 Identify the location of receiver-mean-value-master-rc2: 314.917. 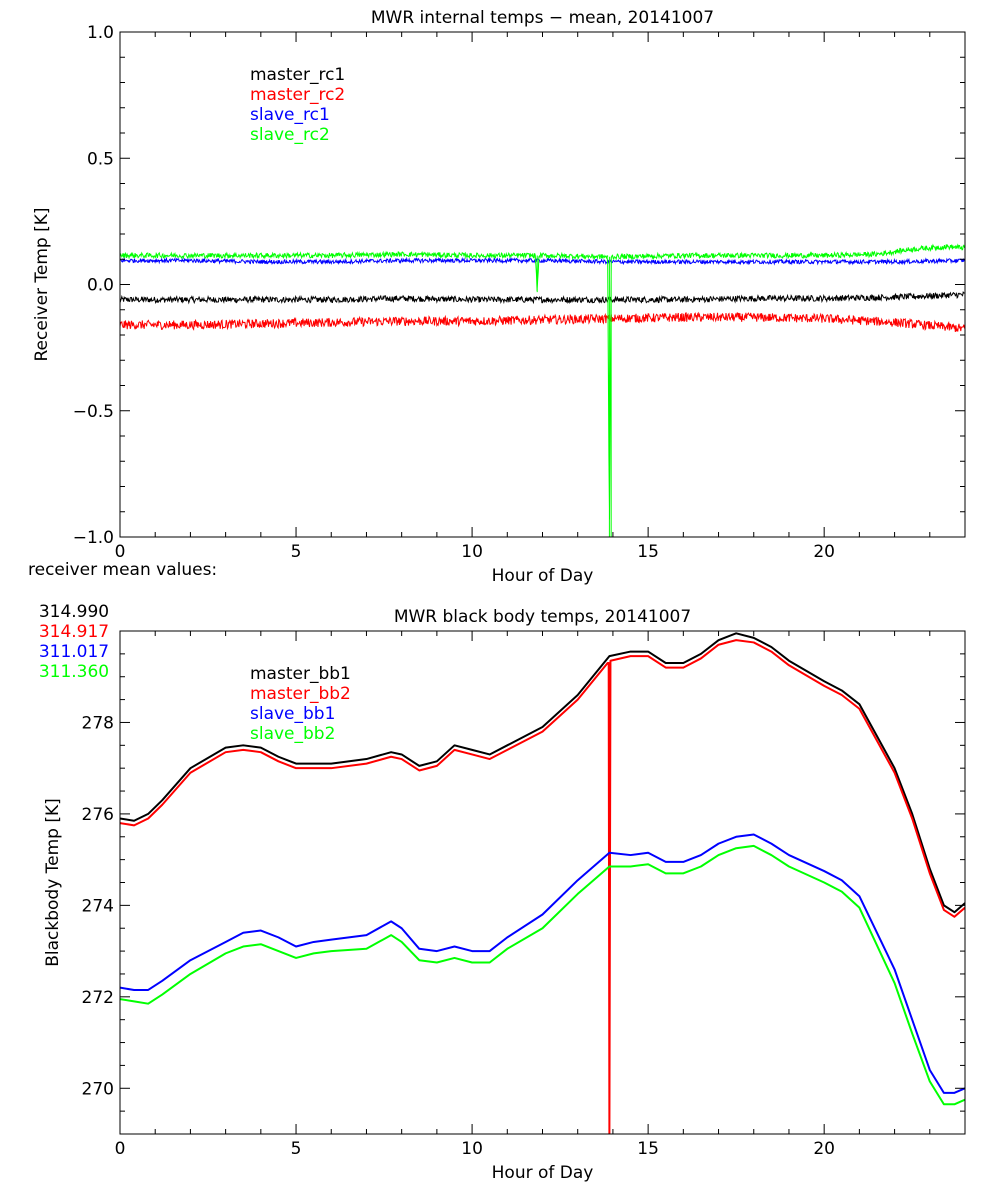
(74, 632).